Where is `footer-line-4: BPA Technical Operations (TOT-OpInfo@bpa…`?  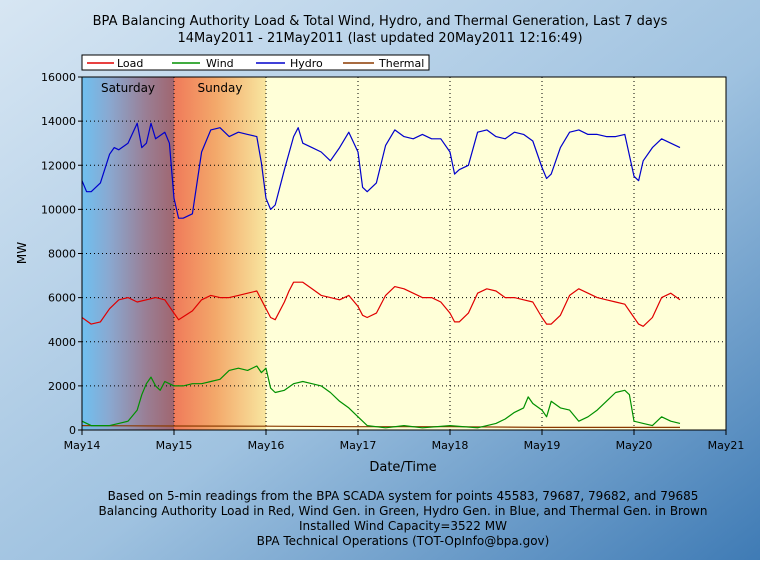 footer-line-4: BPA Technical Operations (TOT-OpInfo@bpa… is located at coordinates (403, 541).